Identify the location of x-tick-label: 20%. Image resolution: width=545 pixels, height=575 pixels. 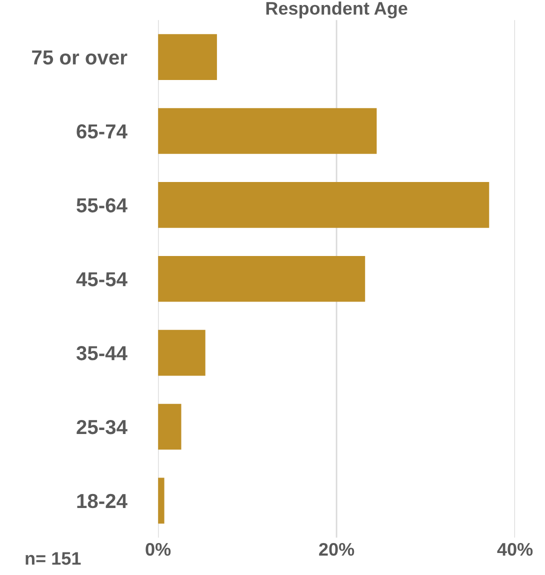
(336, 549).